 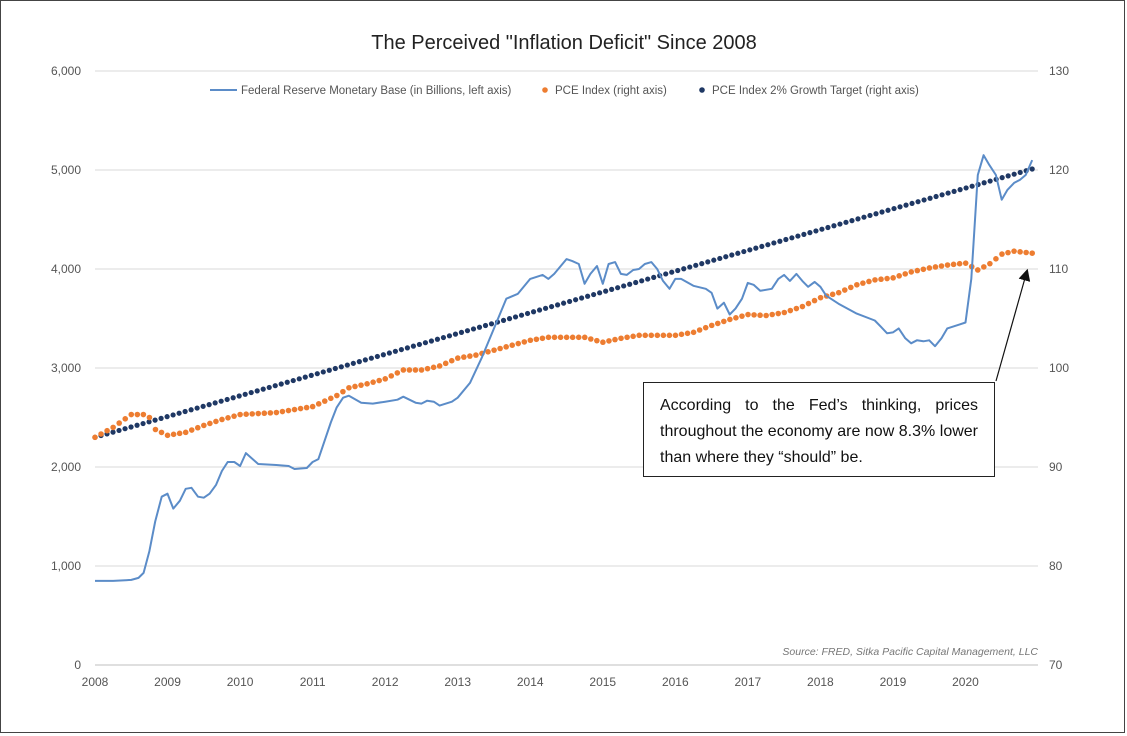 What do you see at coordinates (675, 682) in the screenshot?
I see `x-tick-label: 2016` at bounding box center [675, 682].